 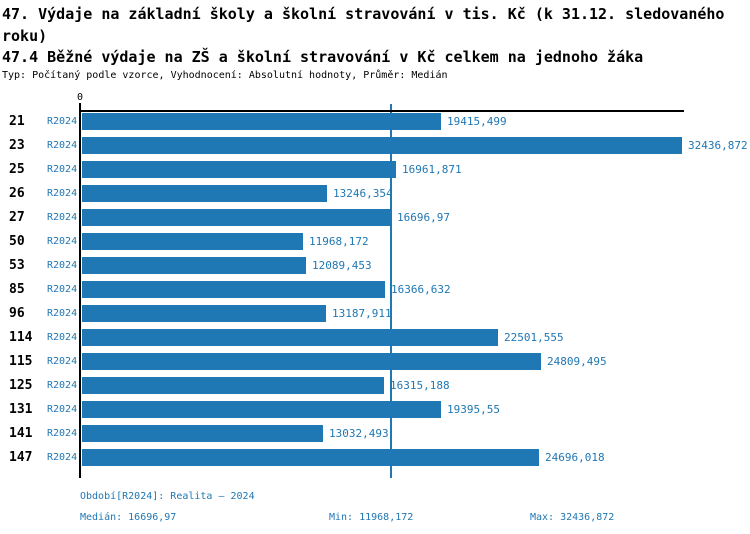 I want to click on bar-value-label: 16366,632, so click(x=421, y=289).